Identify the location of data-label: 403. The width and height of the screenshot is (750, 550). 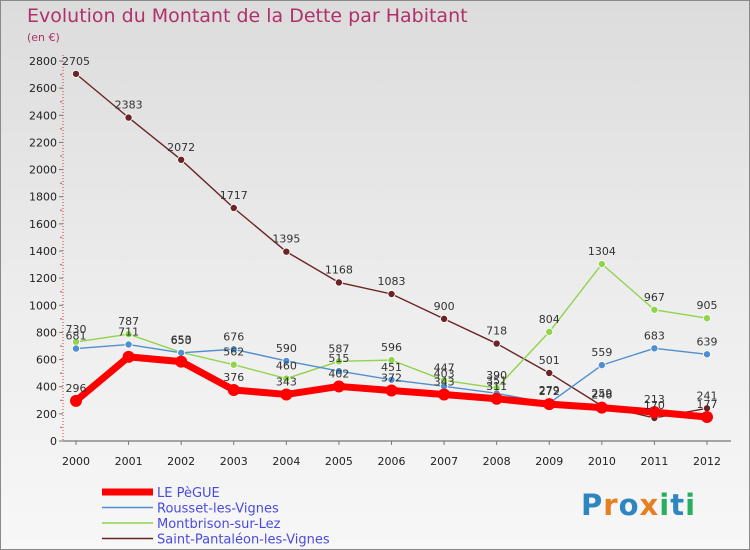
(444, 373).